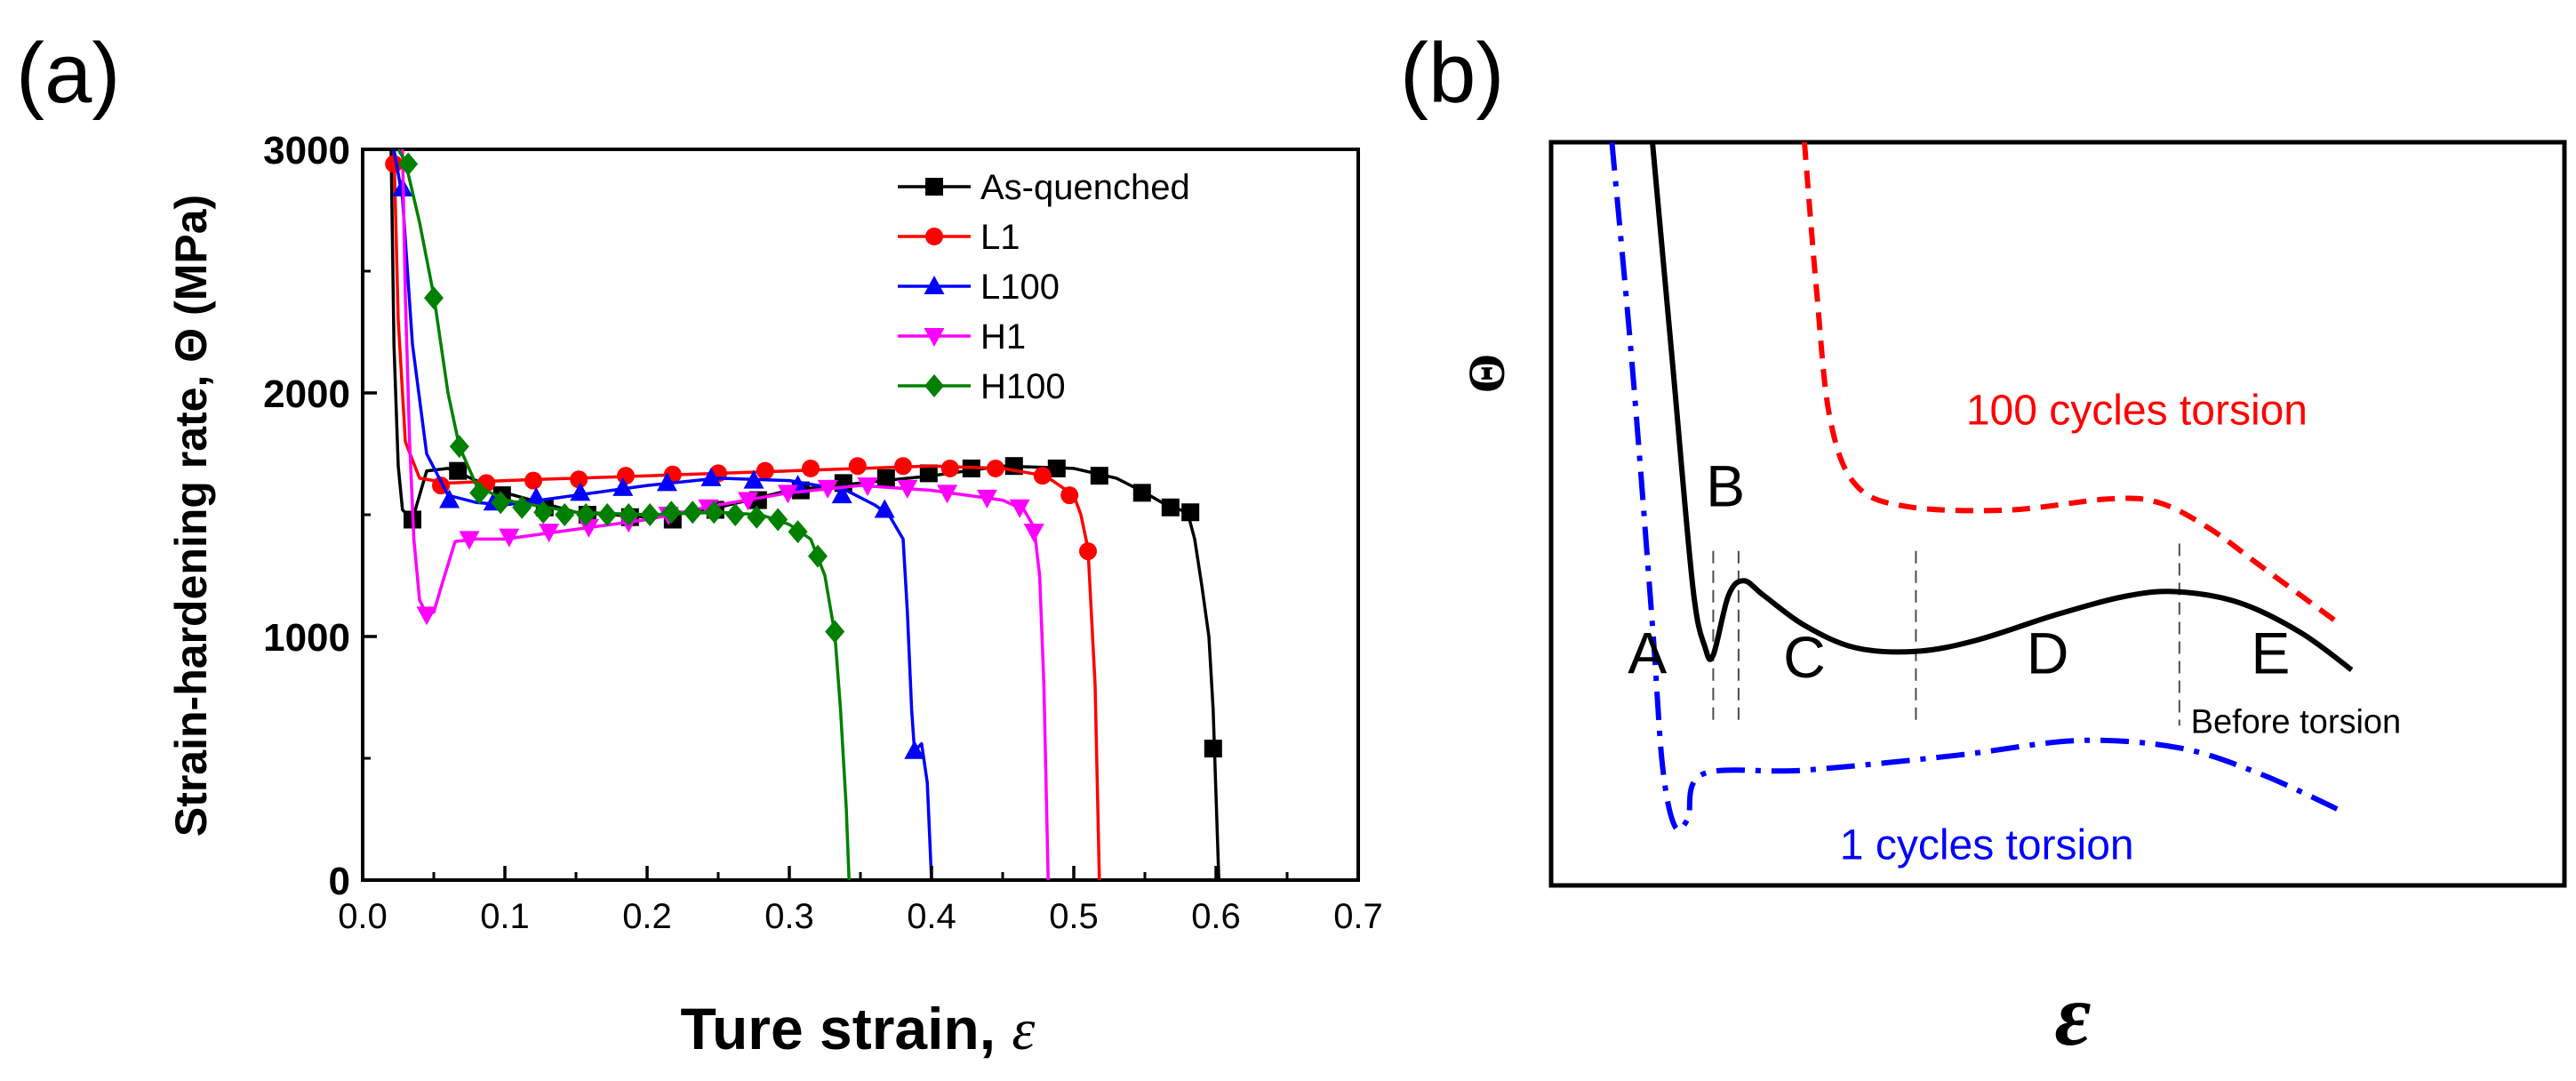 The height and width of the screenshot is (1081, 2576). I want to click on x-tick-label: 0.2, so click(647, 916).